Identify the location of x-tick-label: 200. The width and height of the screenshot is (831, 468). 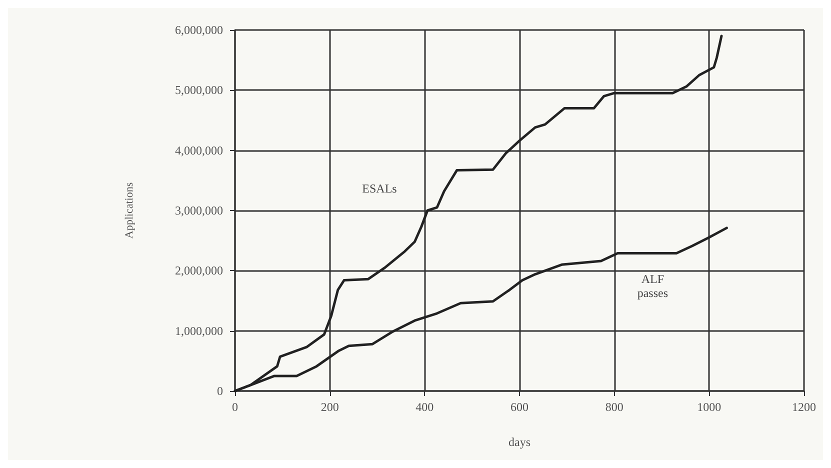
(329, 407).